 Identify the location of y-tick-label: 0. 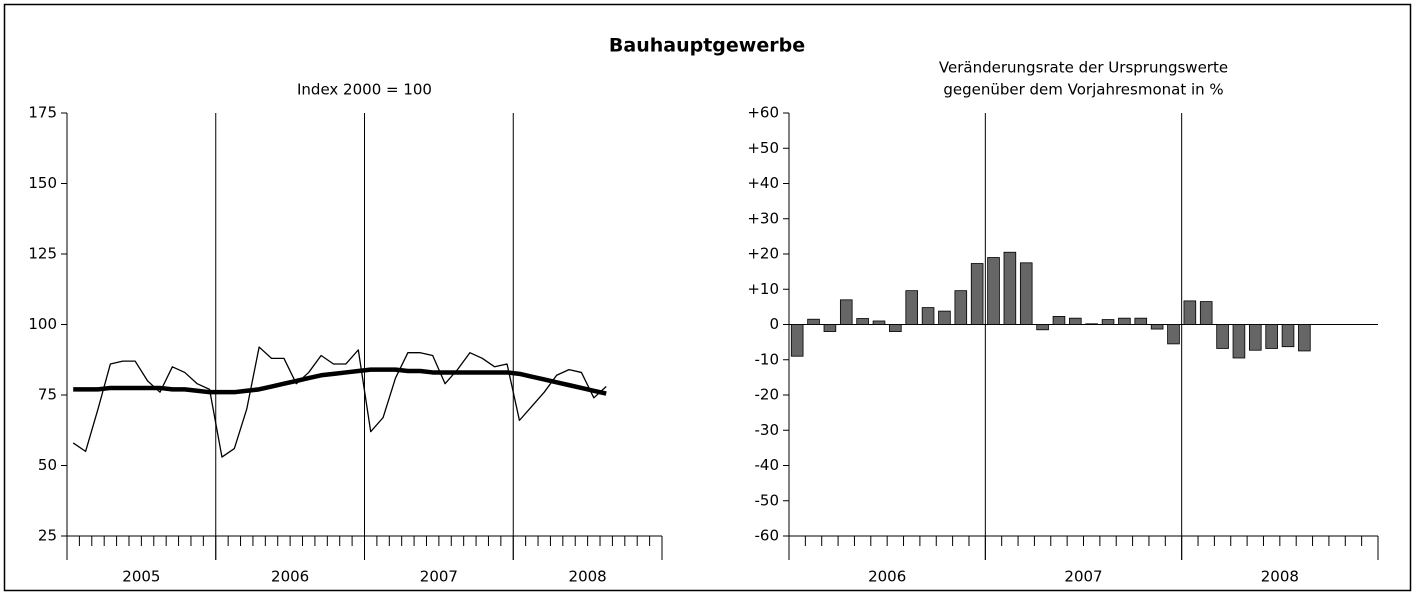
(774, 324).